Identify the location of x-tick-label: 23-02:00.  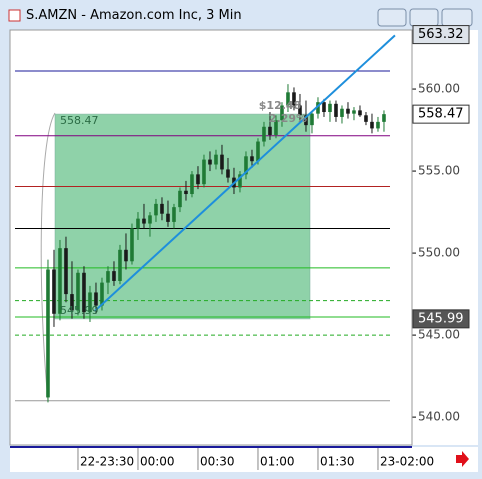
(407, 462).